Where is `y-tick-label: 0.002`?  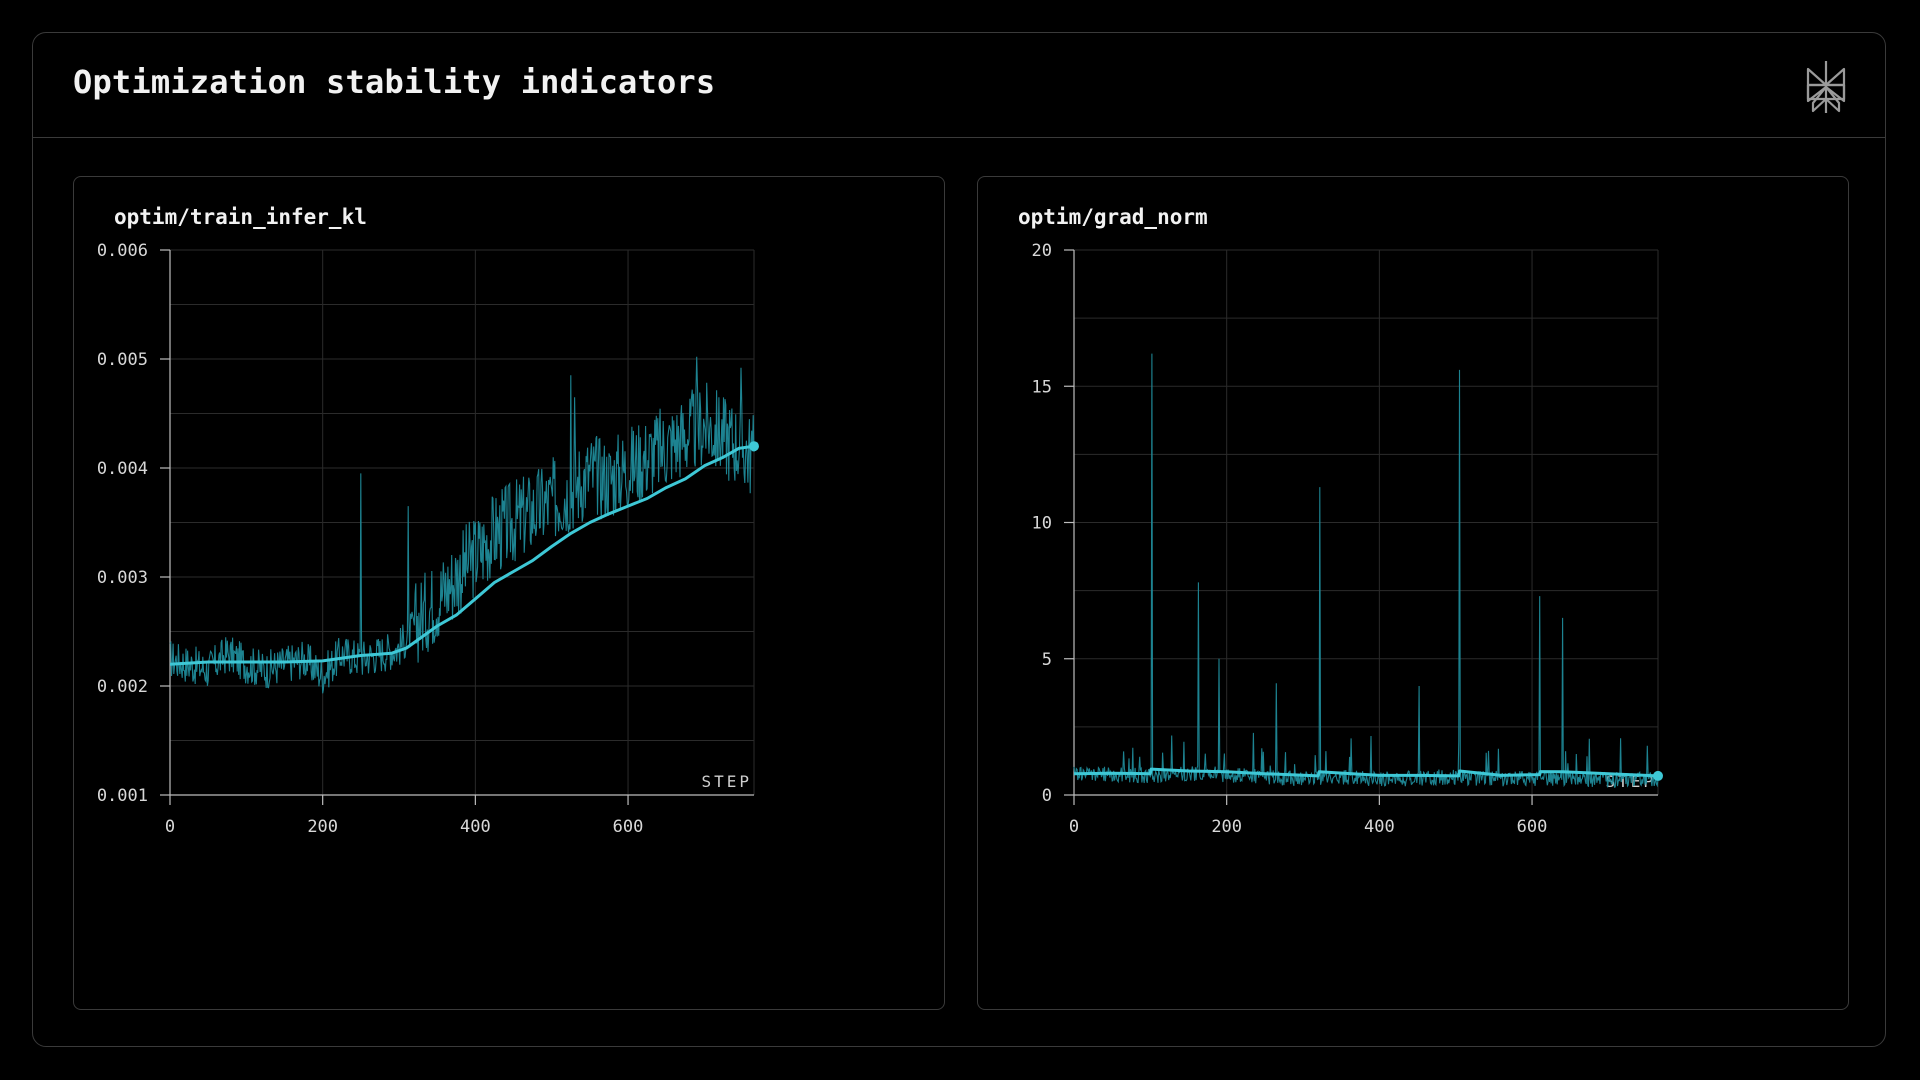
y-tick-label: 0.002 is located at coordinates (122, 687).